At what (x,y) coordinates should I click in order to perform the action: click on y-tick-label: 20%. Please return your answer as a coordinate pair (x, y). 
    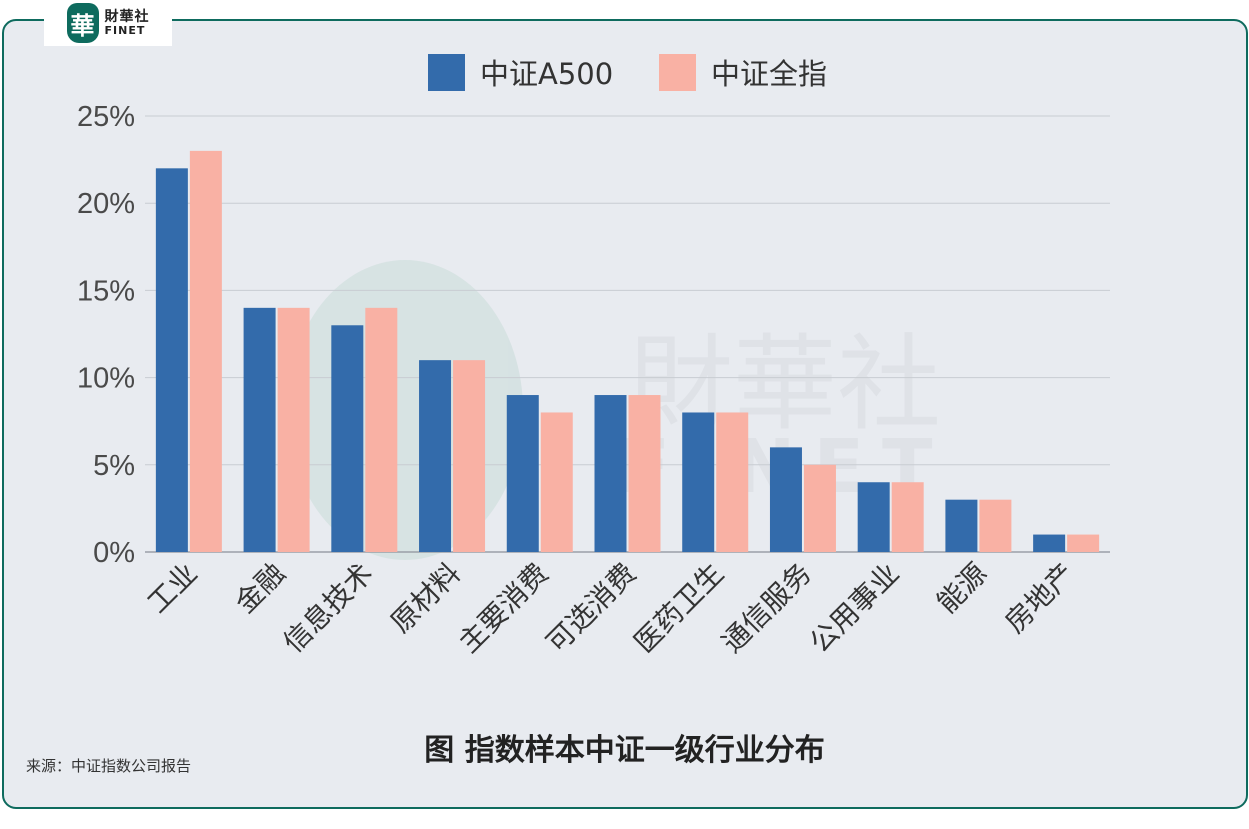
    Looking at the image, I should click on (106, 204).